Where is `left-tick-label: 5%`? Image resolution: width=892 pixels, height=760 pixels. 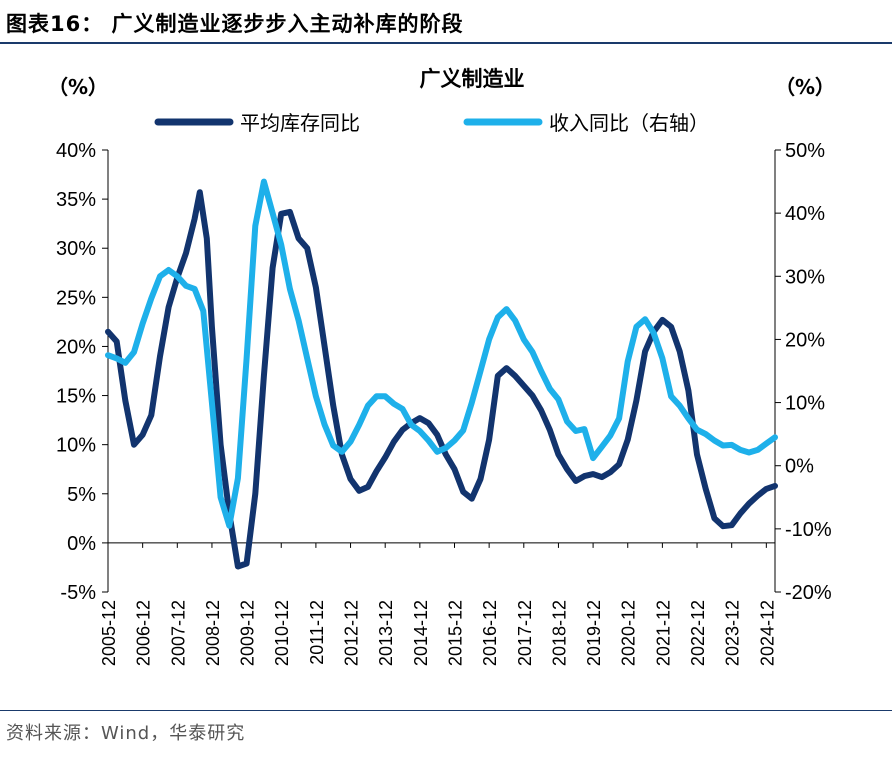
left-tick-label: 5% is located at coordinates (81, 495).